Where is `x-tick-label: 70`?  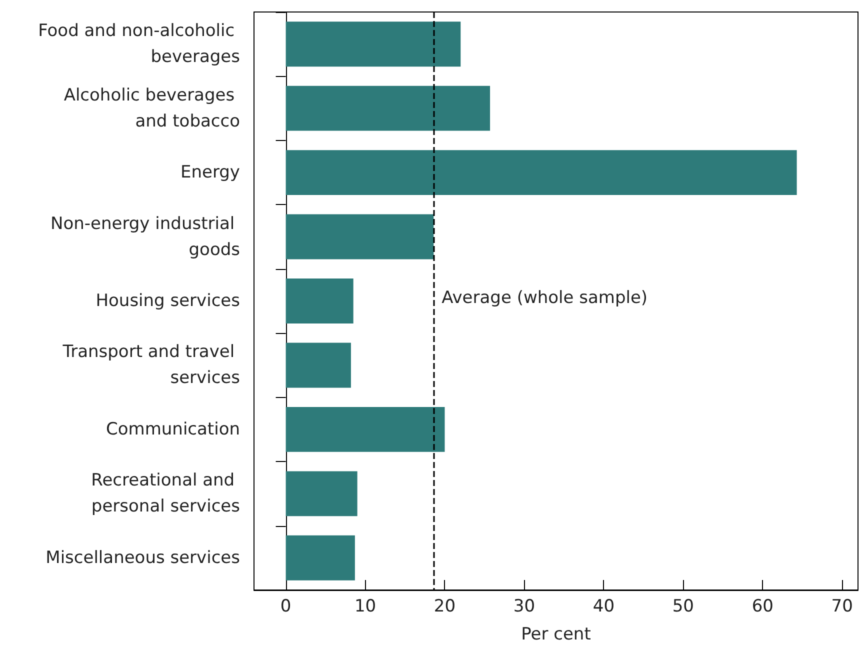
x-tick-label: 70 is located at coordinates (842, 606).